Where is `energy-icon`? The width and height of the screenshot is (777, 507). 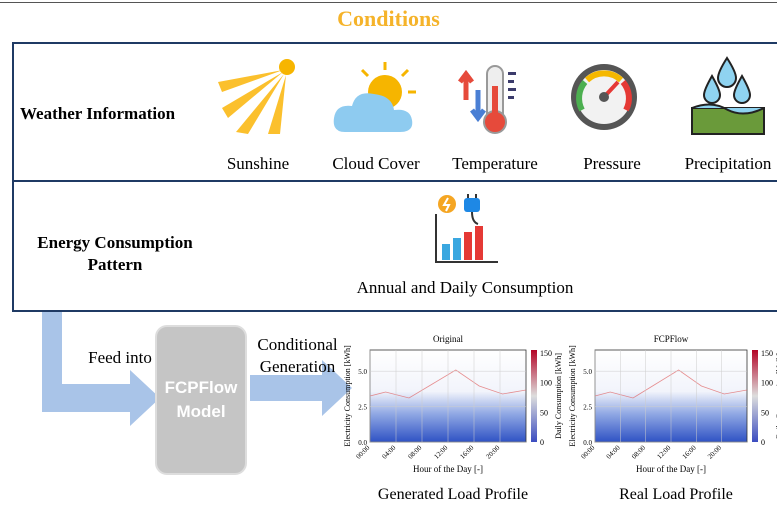
energy-icon is located at coordinates (466, 228).